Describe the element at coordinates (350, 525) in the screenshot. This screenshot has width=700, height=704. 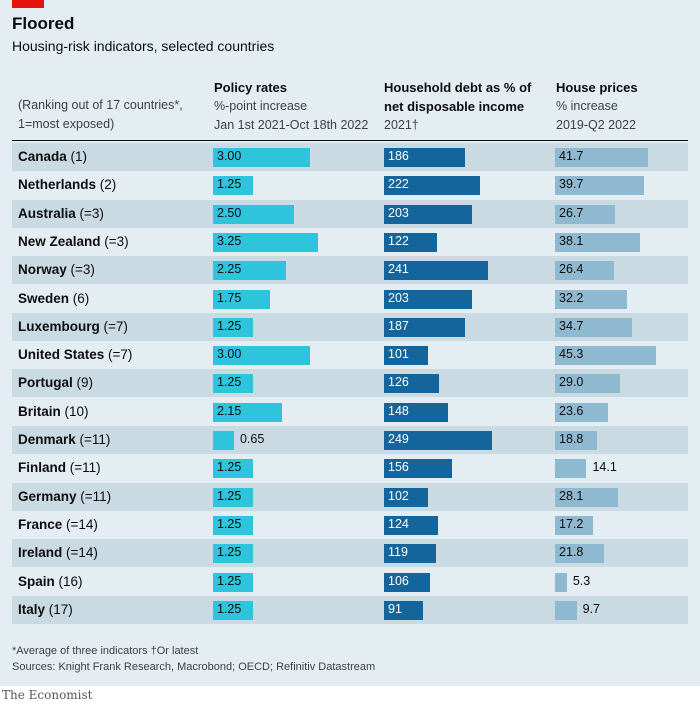
I see `table-row: France (=14) 1.25 124 17.2` at that location.